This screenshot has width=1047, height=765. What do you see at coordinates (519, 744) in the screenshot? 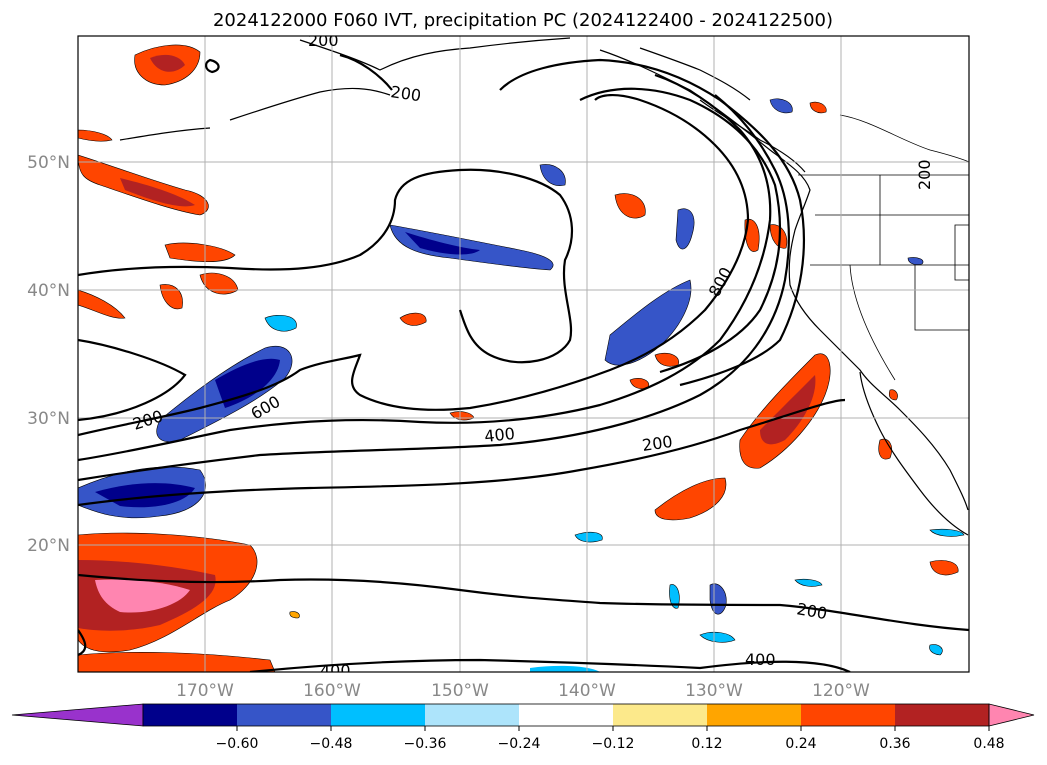
I see `colorbar-tick-label: −0.24` at bounding box center [519, 744].